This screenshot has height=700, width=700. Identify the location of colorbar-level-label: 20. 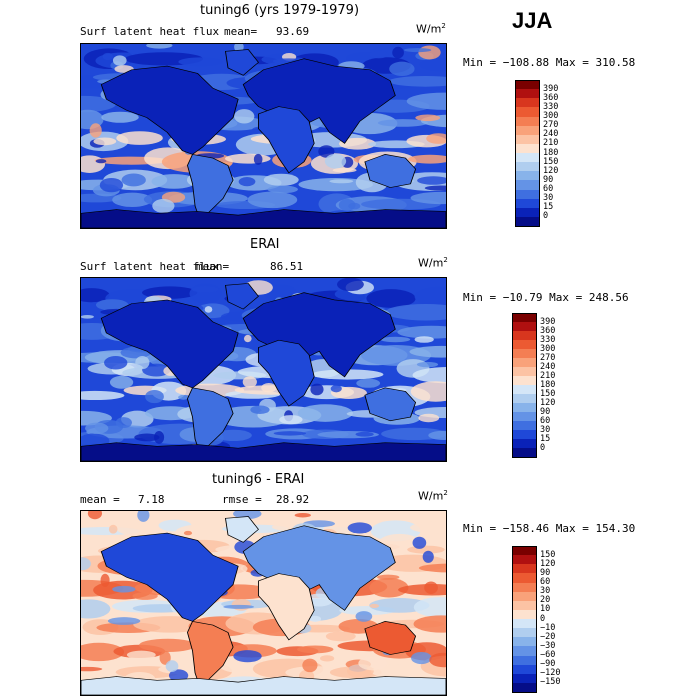
(545, 600).